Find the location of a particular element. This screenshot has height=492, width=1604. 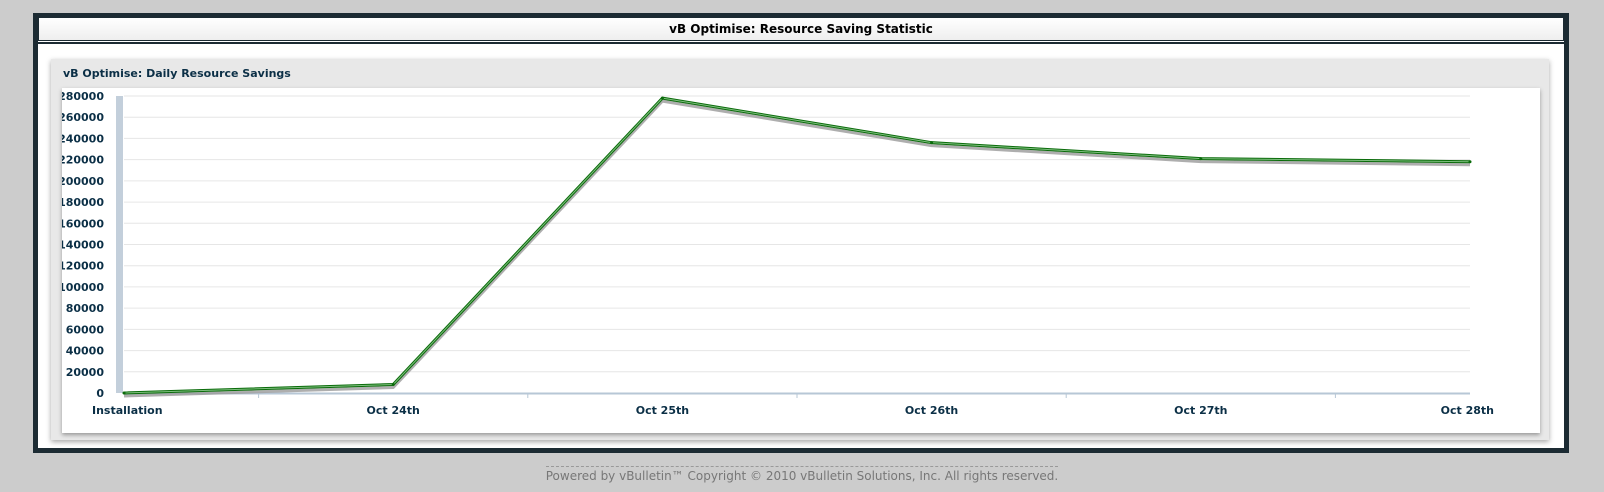

y-tick-label: 0 is located at coordinates (100, 393).